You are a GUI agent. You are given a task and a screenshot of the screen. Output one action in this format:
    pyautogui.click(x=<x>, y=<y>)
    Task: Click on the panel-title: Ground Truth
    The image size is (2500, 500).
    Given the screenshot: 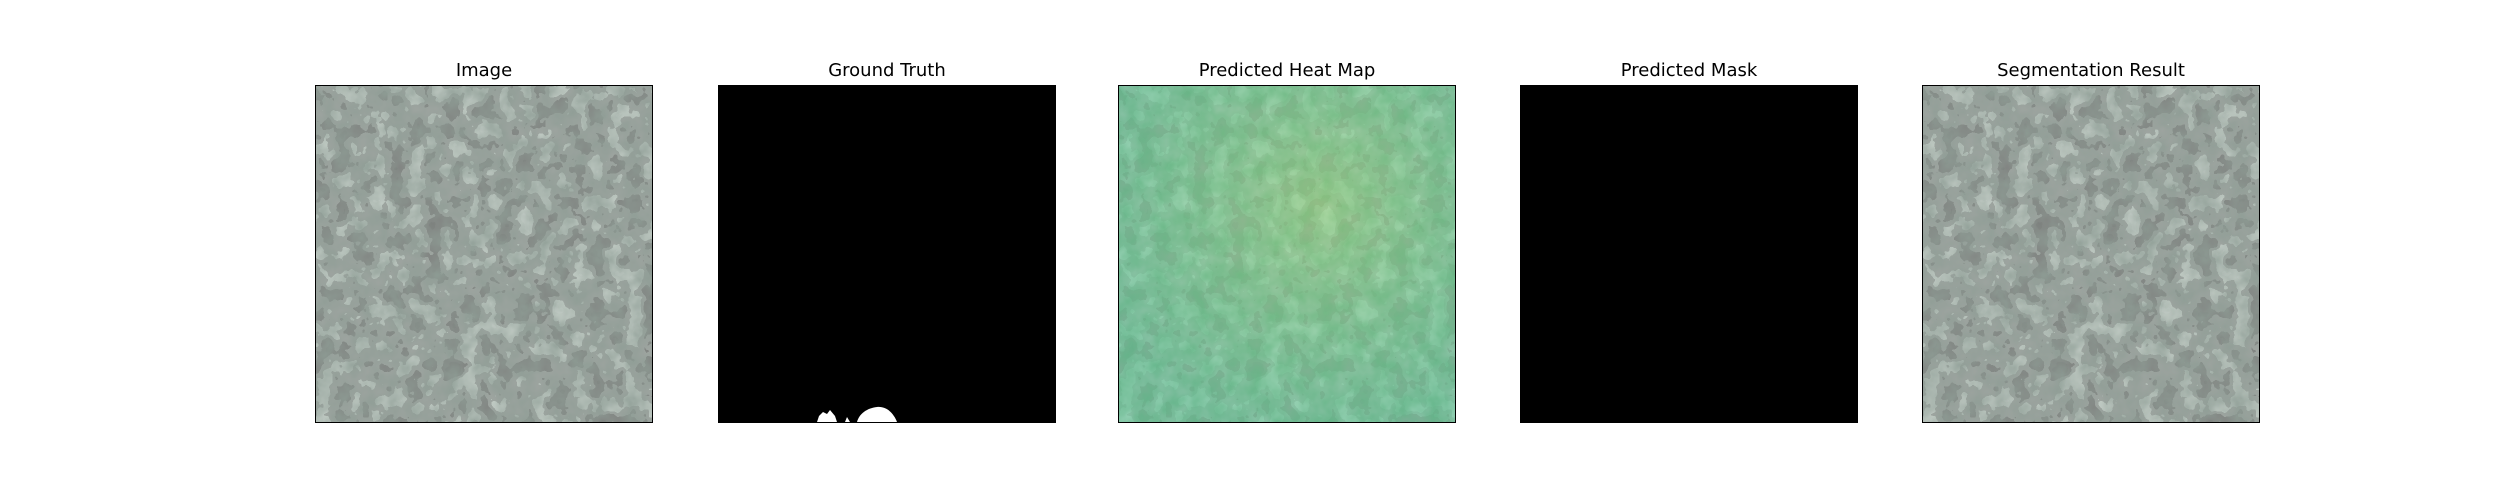 What is the action you would take?
    pyautogui.click(x=887, y=70)
    